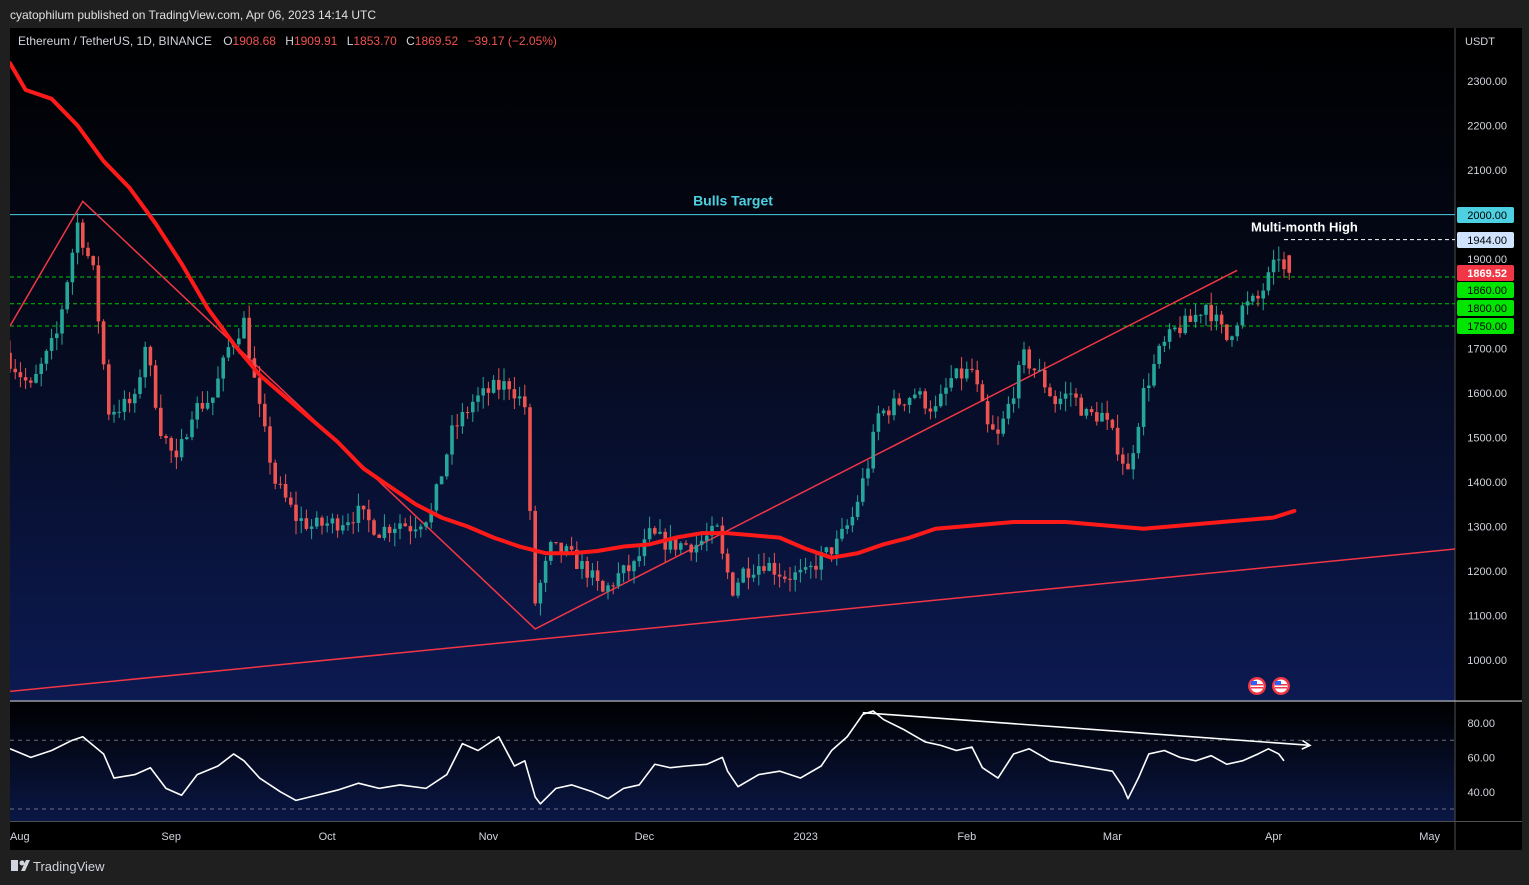 Image resolution: width=1529 pixels, height=885 pixels. Describe the element at coordinates (1485, 308) in the screenshot. I see `price-tag-support: 1800.00` at that location.